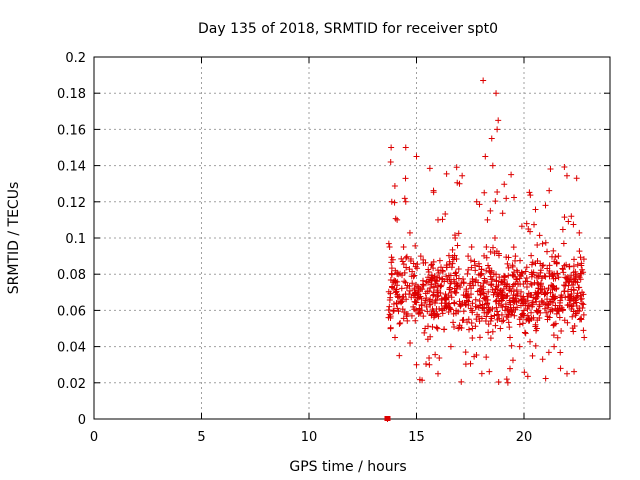  Describe the element at coordinates (524, 437) in the screenshot. I see `x-tick-label: 20` at that location.